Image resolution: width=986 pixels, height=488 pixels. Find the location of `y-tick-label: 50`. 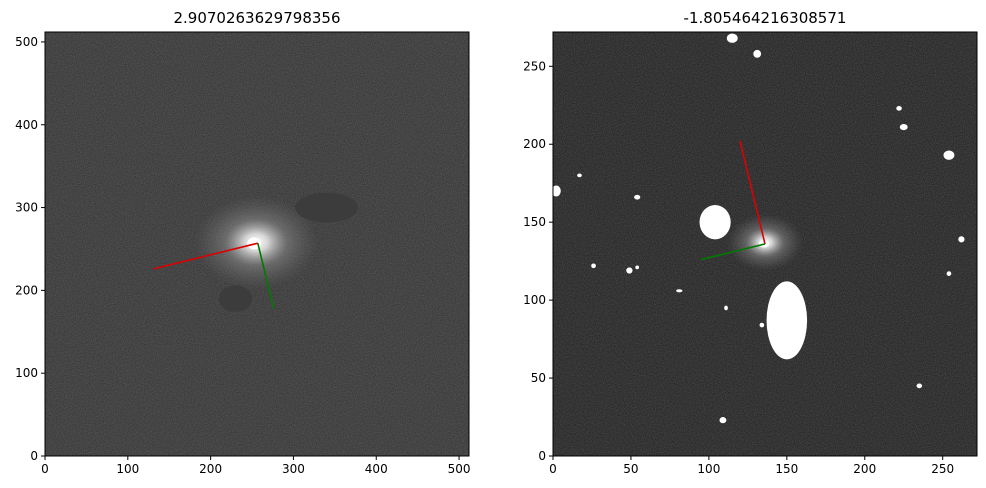

y-tick-label: 50 is located at coordinates (538, 378).